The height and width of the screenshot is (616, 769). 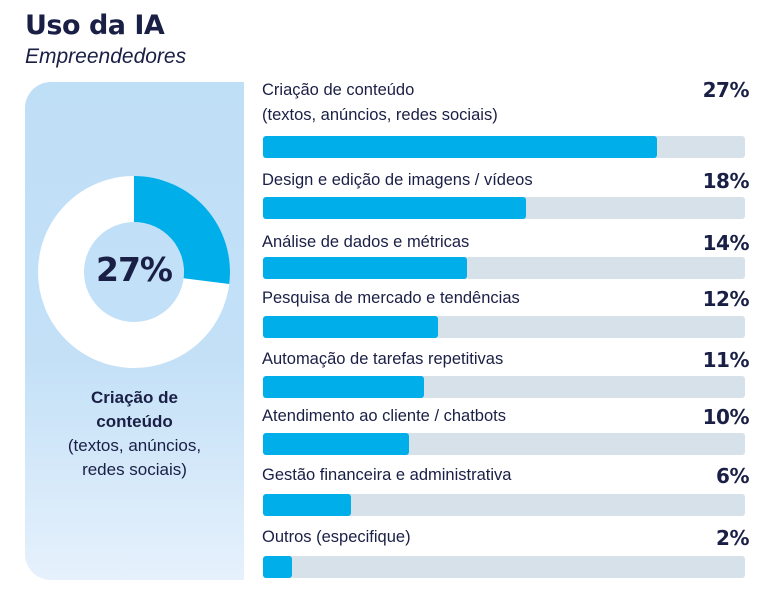 What do you see at coordinates (726, 360) in the screenshot?
I see `bar-value-label: 11%` at bounding box center [726, 360].